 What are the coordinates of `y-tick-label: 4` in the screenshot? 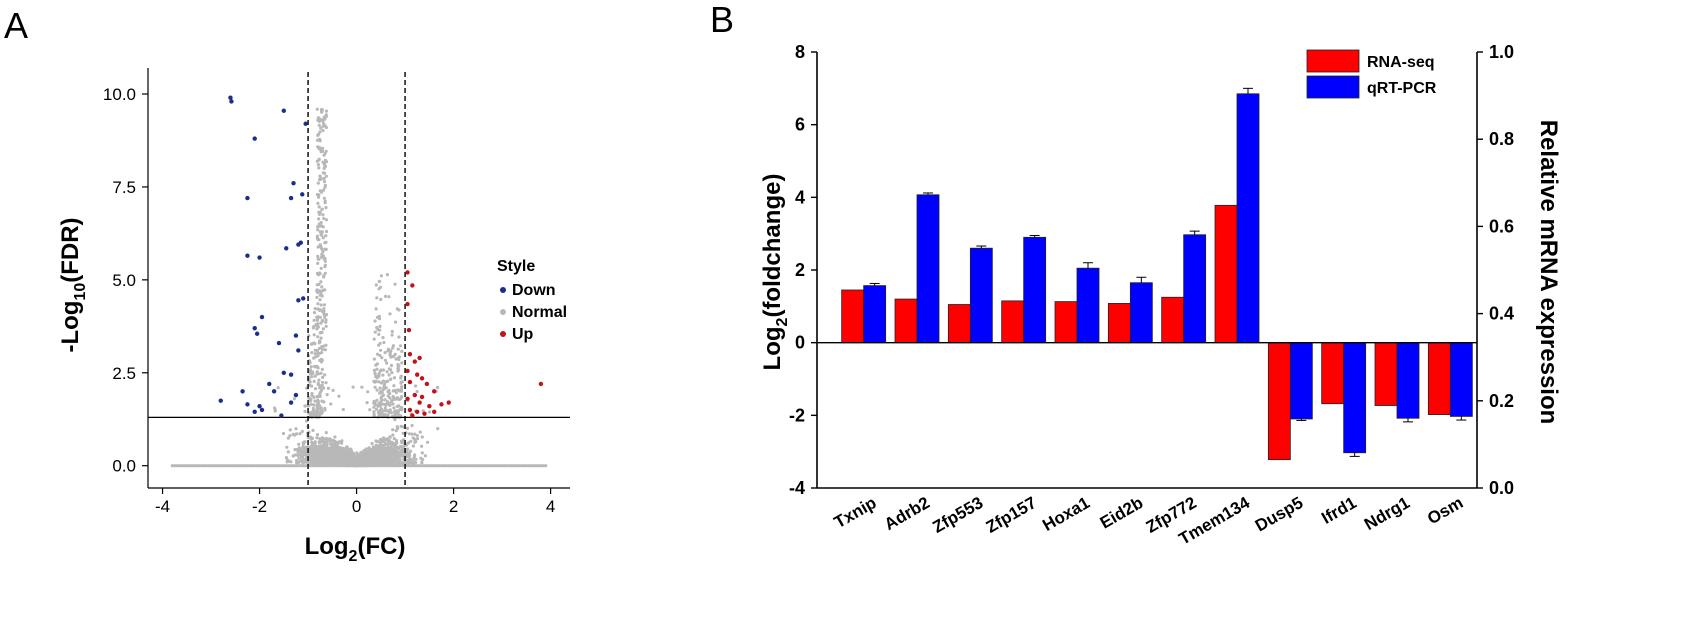 It's located at (800, 197).